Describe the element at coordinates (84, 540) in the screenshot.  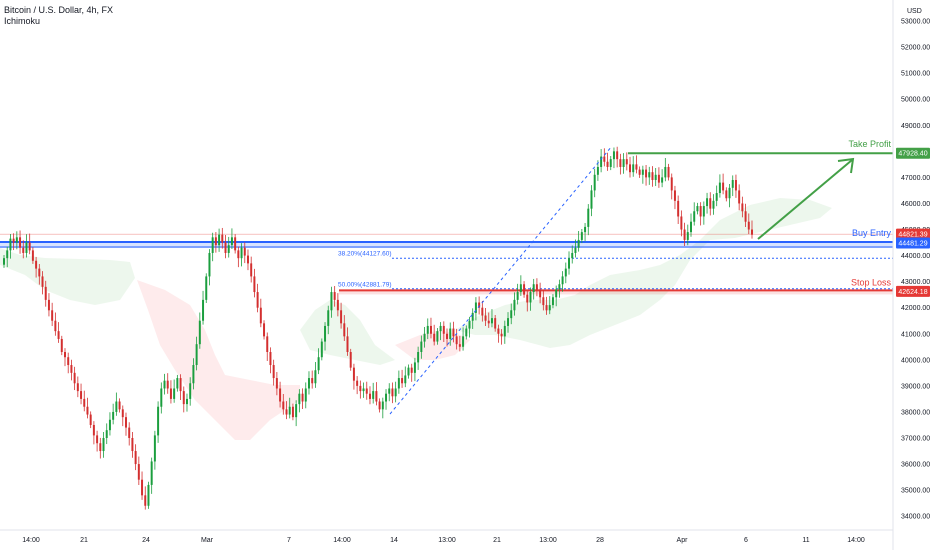
I see `x-tick-label: 21` at that location.